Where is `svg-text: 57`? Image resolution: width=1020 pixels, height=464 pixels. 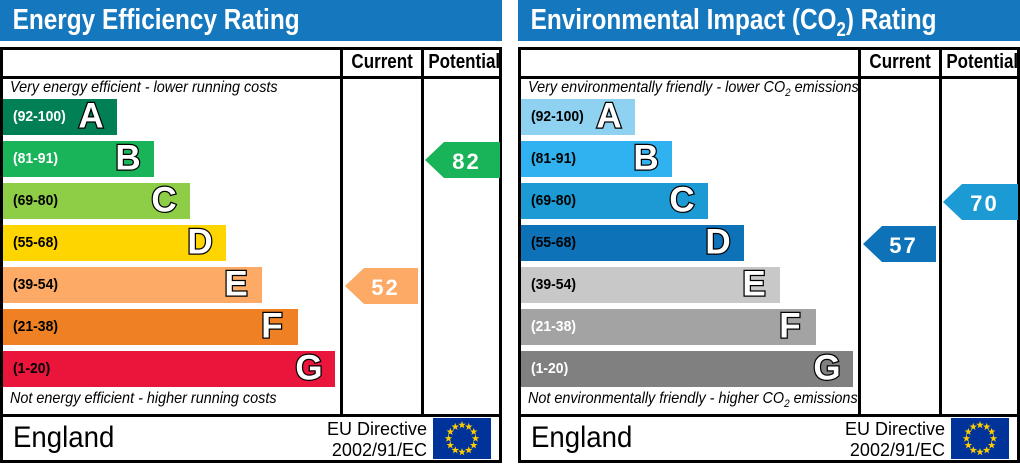
svg-text: 57 is located at coordinates (903, 245).